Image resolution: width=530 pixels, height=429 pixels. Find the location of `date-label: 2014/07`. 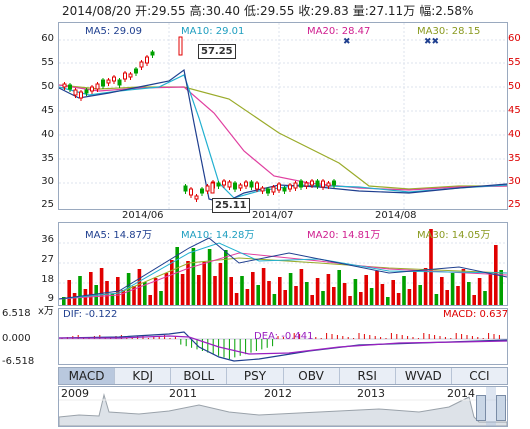

date-label: 2014/07 is located at coordinates (273, 215).